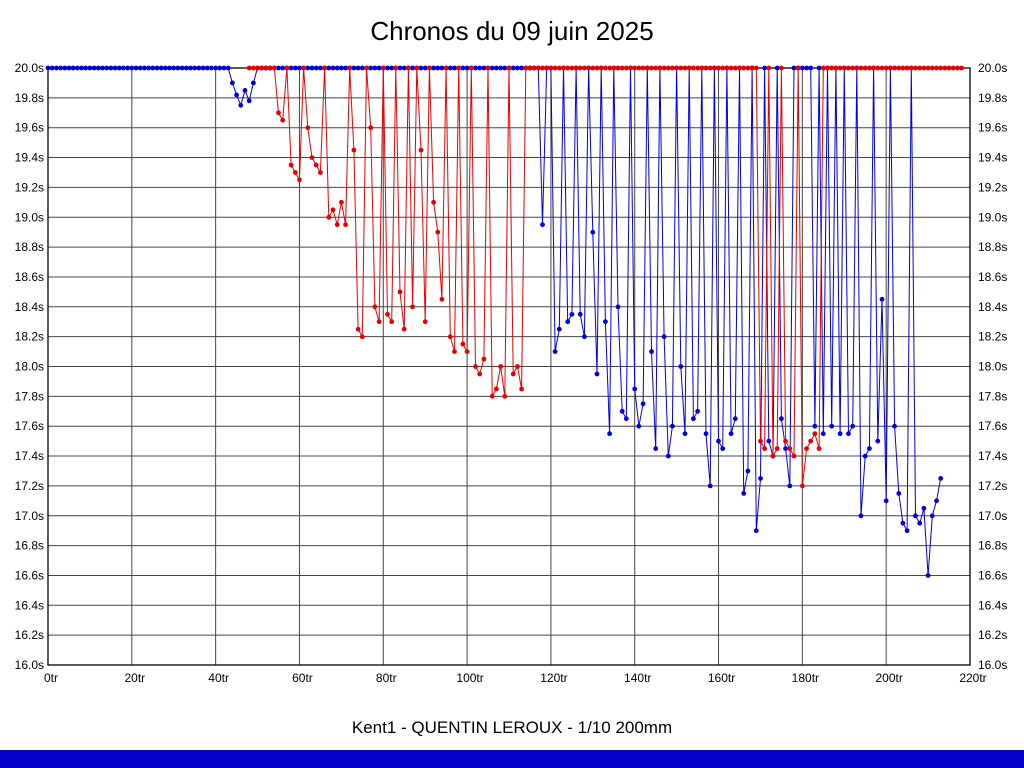  Describe the element at coordinates (134, 678) in the screenshot. I see `svg-text: 20tr` at that location.